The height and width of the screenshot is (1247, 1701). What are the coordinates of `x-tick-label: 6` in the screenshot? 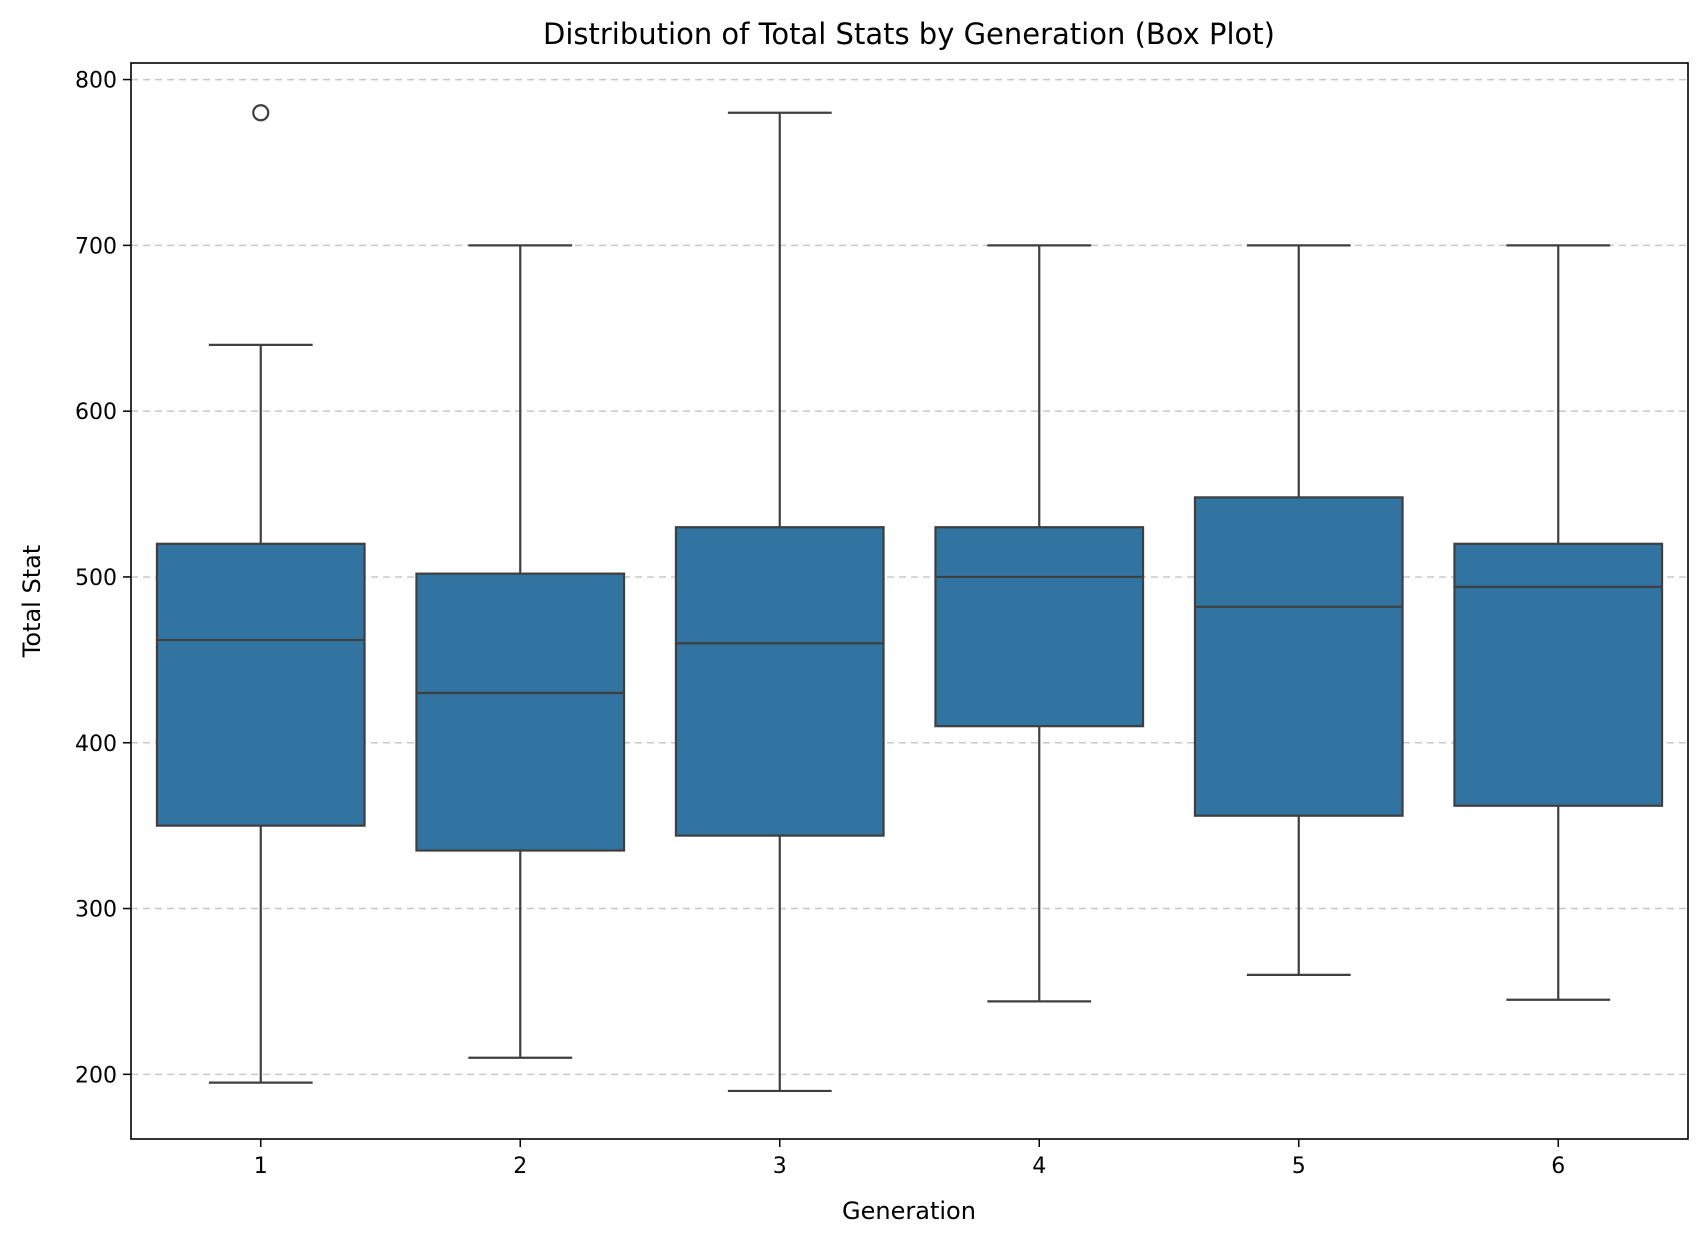 It's located at (1558, 1166).